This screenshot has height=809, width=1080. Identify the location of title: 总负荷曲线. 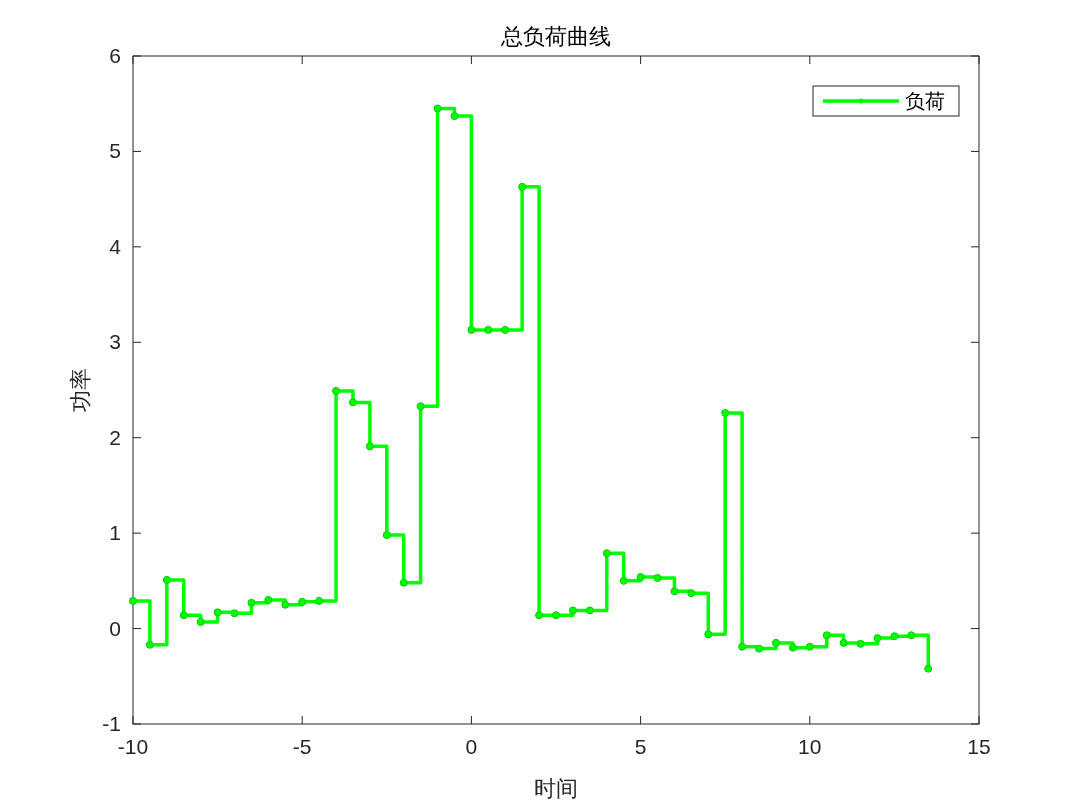
(556, 36).